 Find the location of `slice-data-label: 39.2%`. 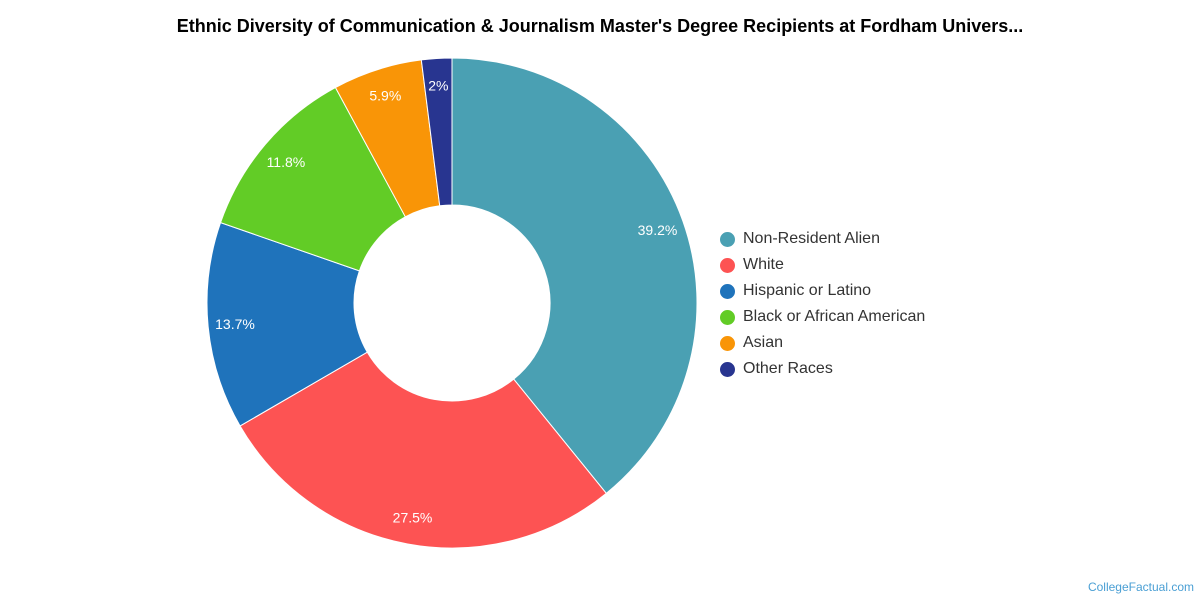

slice-data-label: 39.2% is located at coordinates (658, 230).